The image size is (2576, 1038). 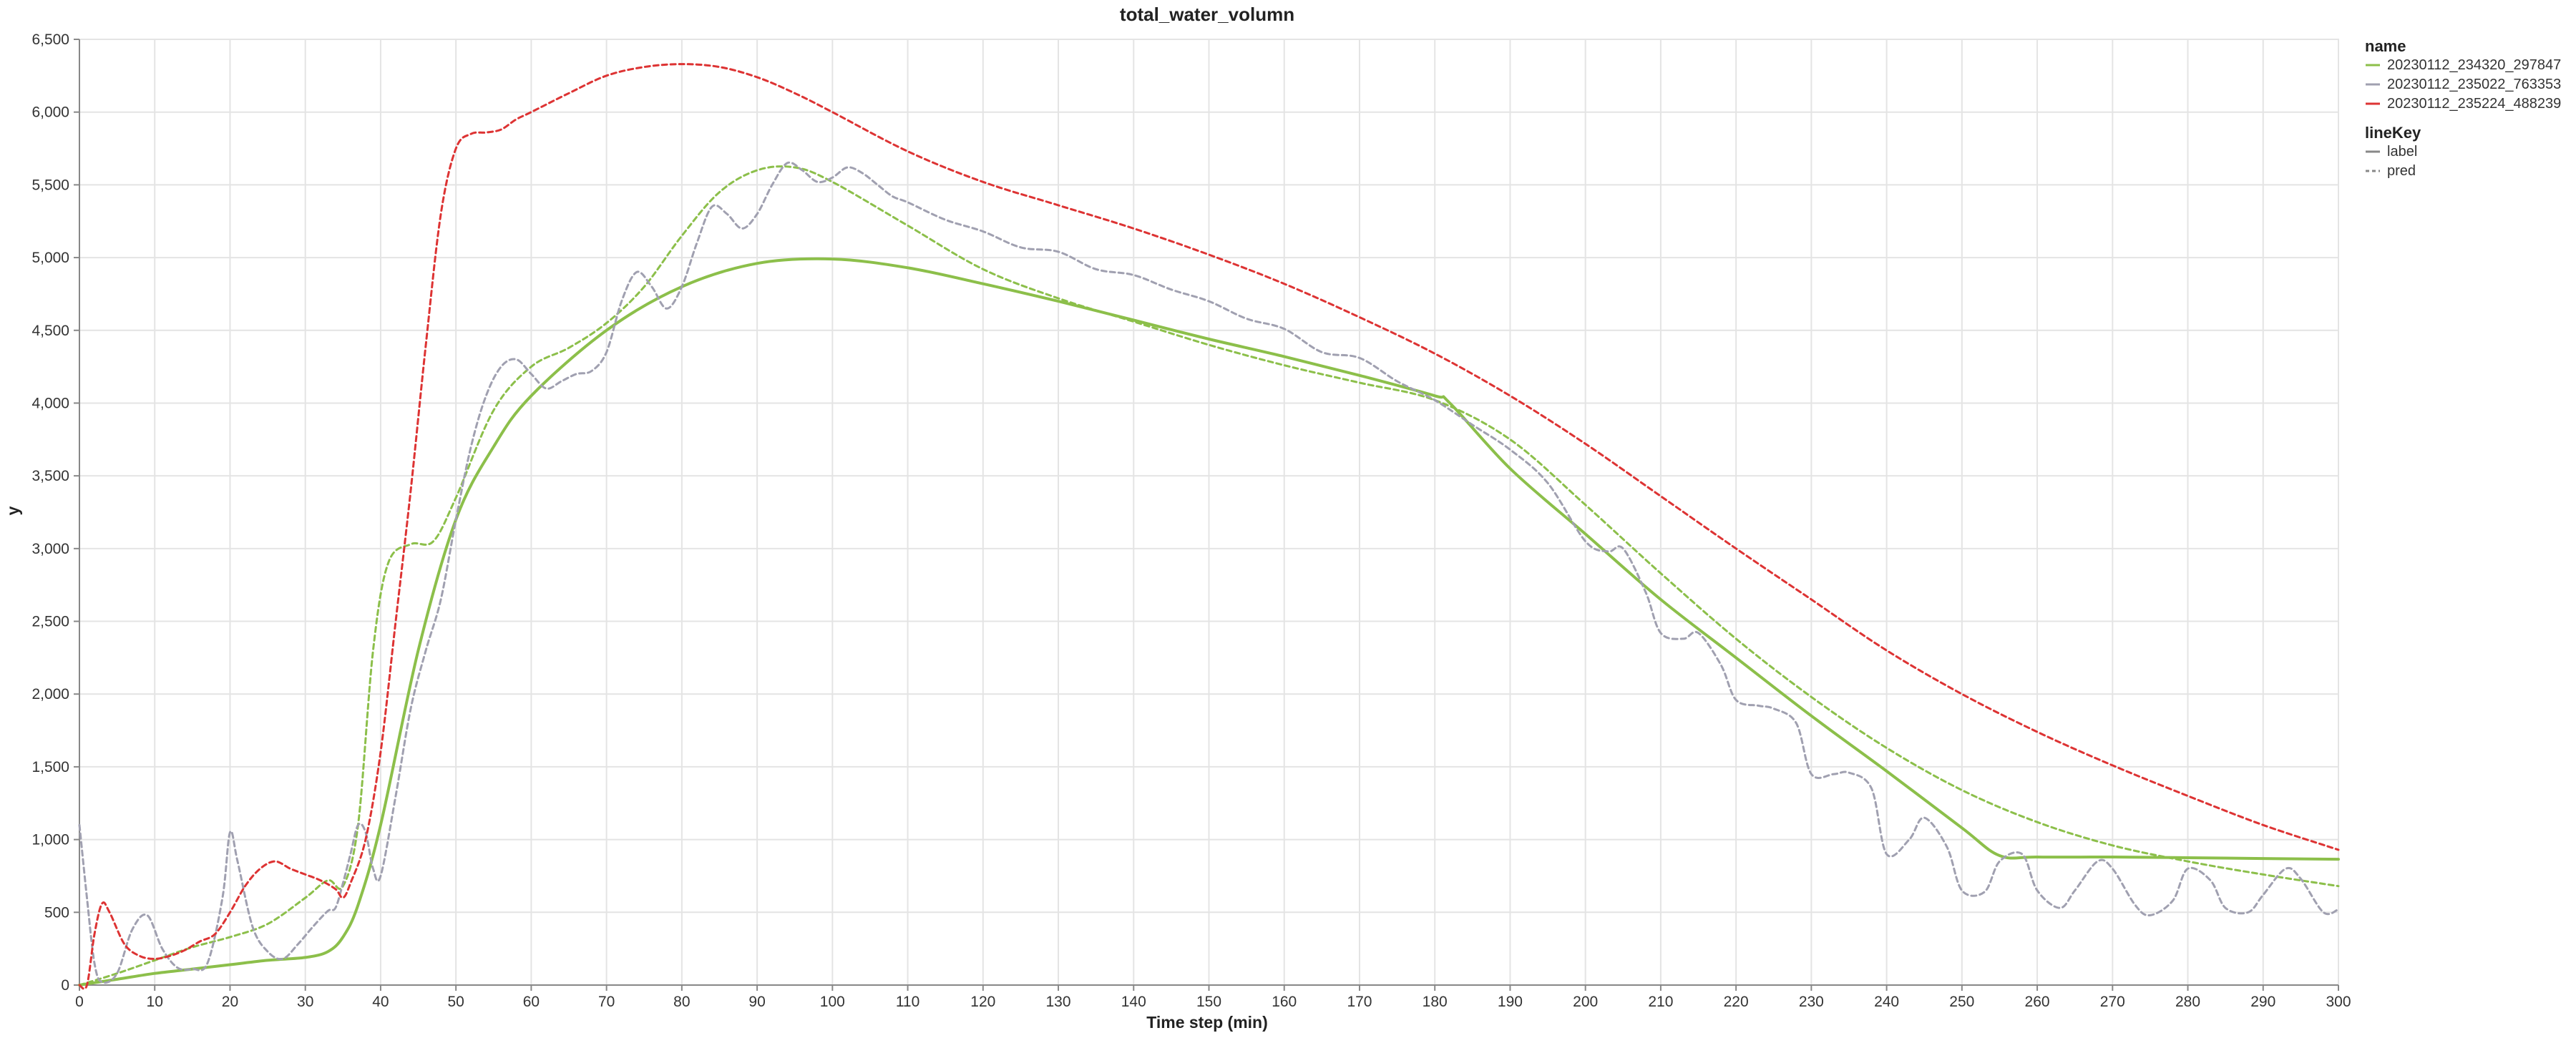 I want to click on x-axis-title: Time step (min), so click(x=1207, y=1022).